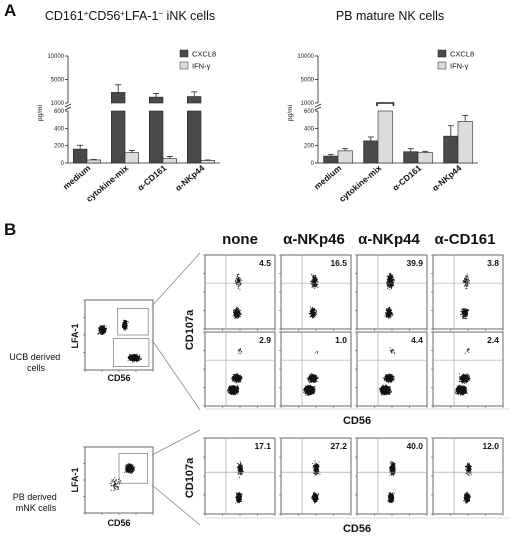 This screenshot has height=538, width=520. I want to click on percent-label: 12.0, so click(490, 446).